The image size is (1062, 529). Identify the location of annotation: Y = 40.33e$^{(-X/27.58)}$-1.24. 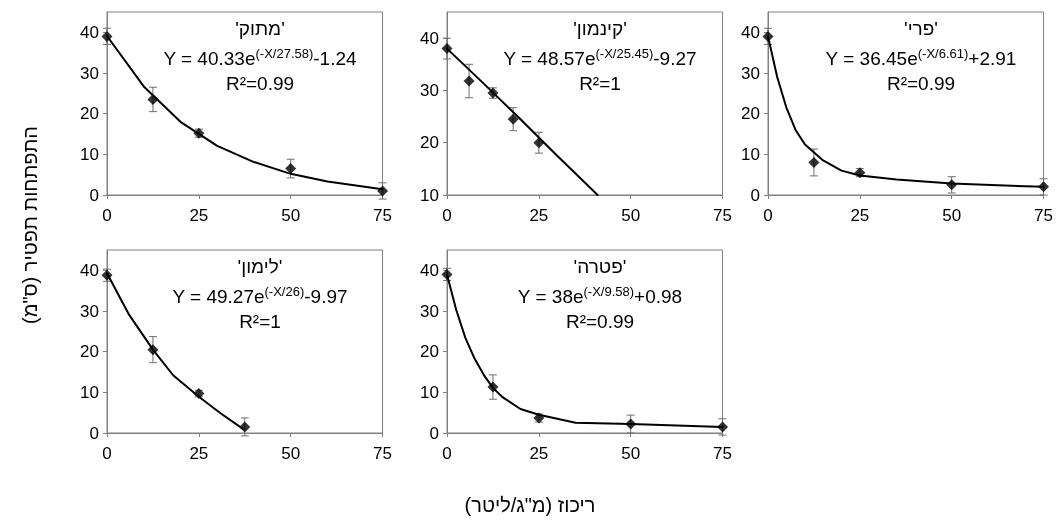
(260, 58).